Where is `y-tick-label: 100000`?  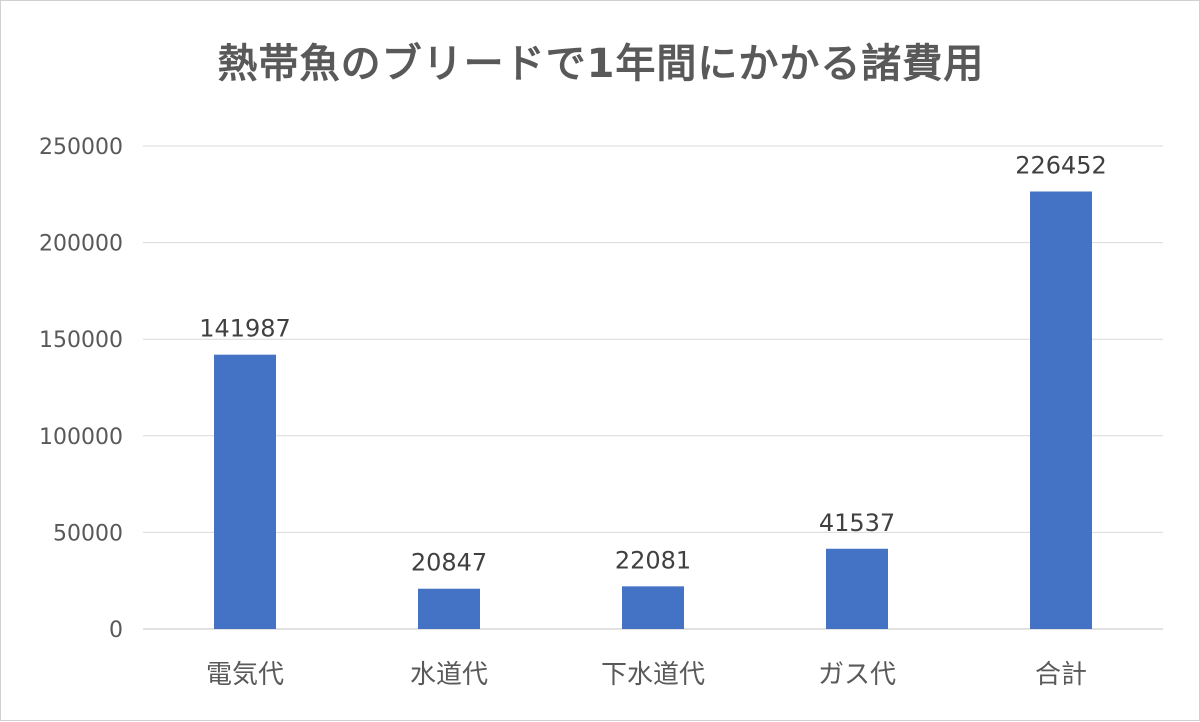
y-tick-label: 100000 is located at coordinates (81, 437).